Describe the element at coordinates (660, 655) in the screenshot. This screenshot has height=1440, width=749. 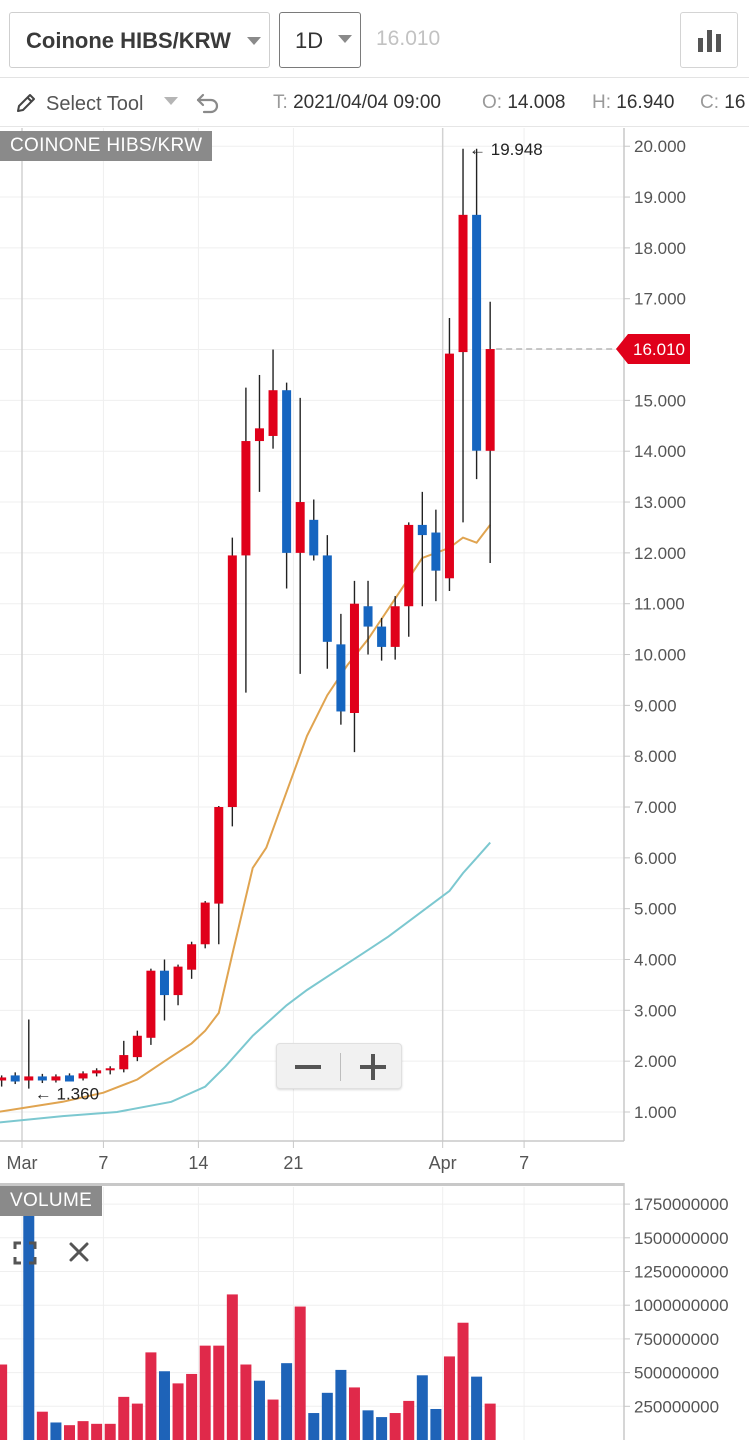
I see `y-tick-label: 10.000` at that location.